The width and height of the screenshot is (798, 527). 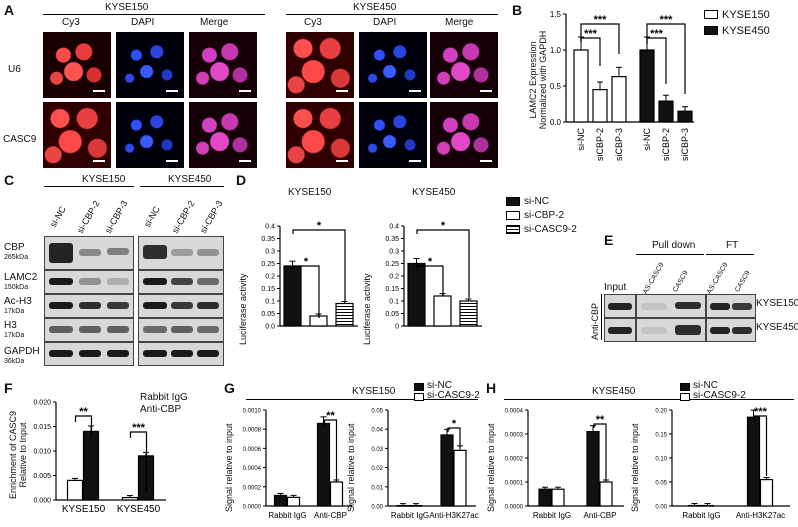 What do you see at coordinates (620, 306) in the screenshot?
I see `blot-e-input-kyse150` at bounding box center [620, 306].